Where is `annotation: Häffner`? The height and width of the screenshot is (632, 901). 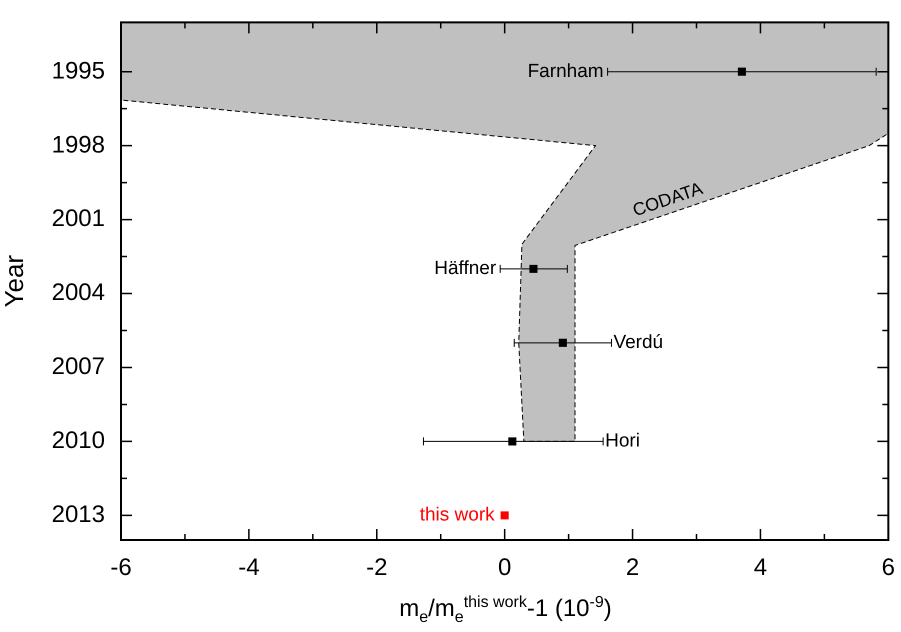
annotation: Häffner is located at coordinates (465, 269).